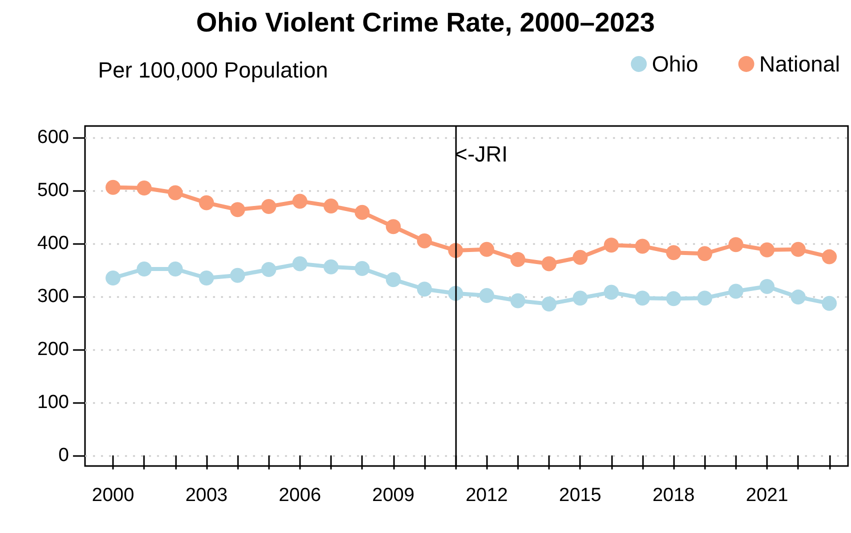 The image size is (851, 533). I want to click on y-tick-label: 500, so click(53, 191).